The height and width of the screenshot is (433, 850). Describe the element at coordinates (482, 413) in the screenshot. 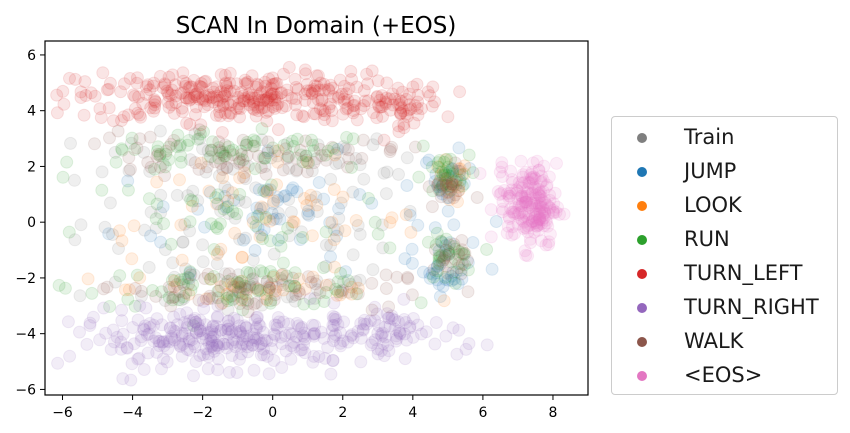

I see `x-tick-label: 6` at that location.